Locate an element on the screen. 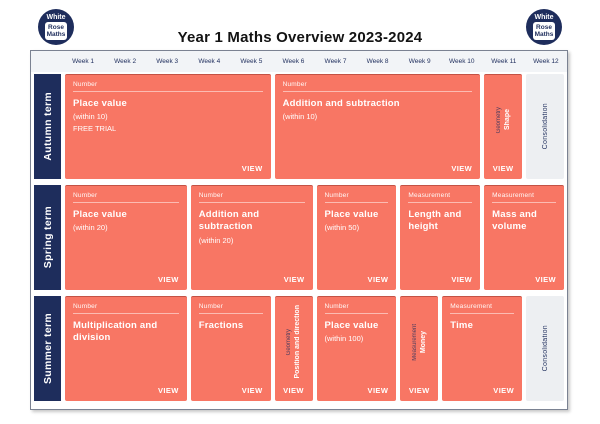  term-label-text: Autumn term is located at coordinates (47, 126).